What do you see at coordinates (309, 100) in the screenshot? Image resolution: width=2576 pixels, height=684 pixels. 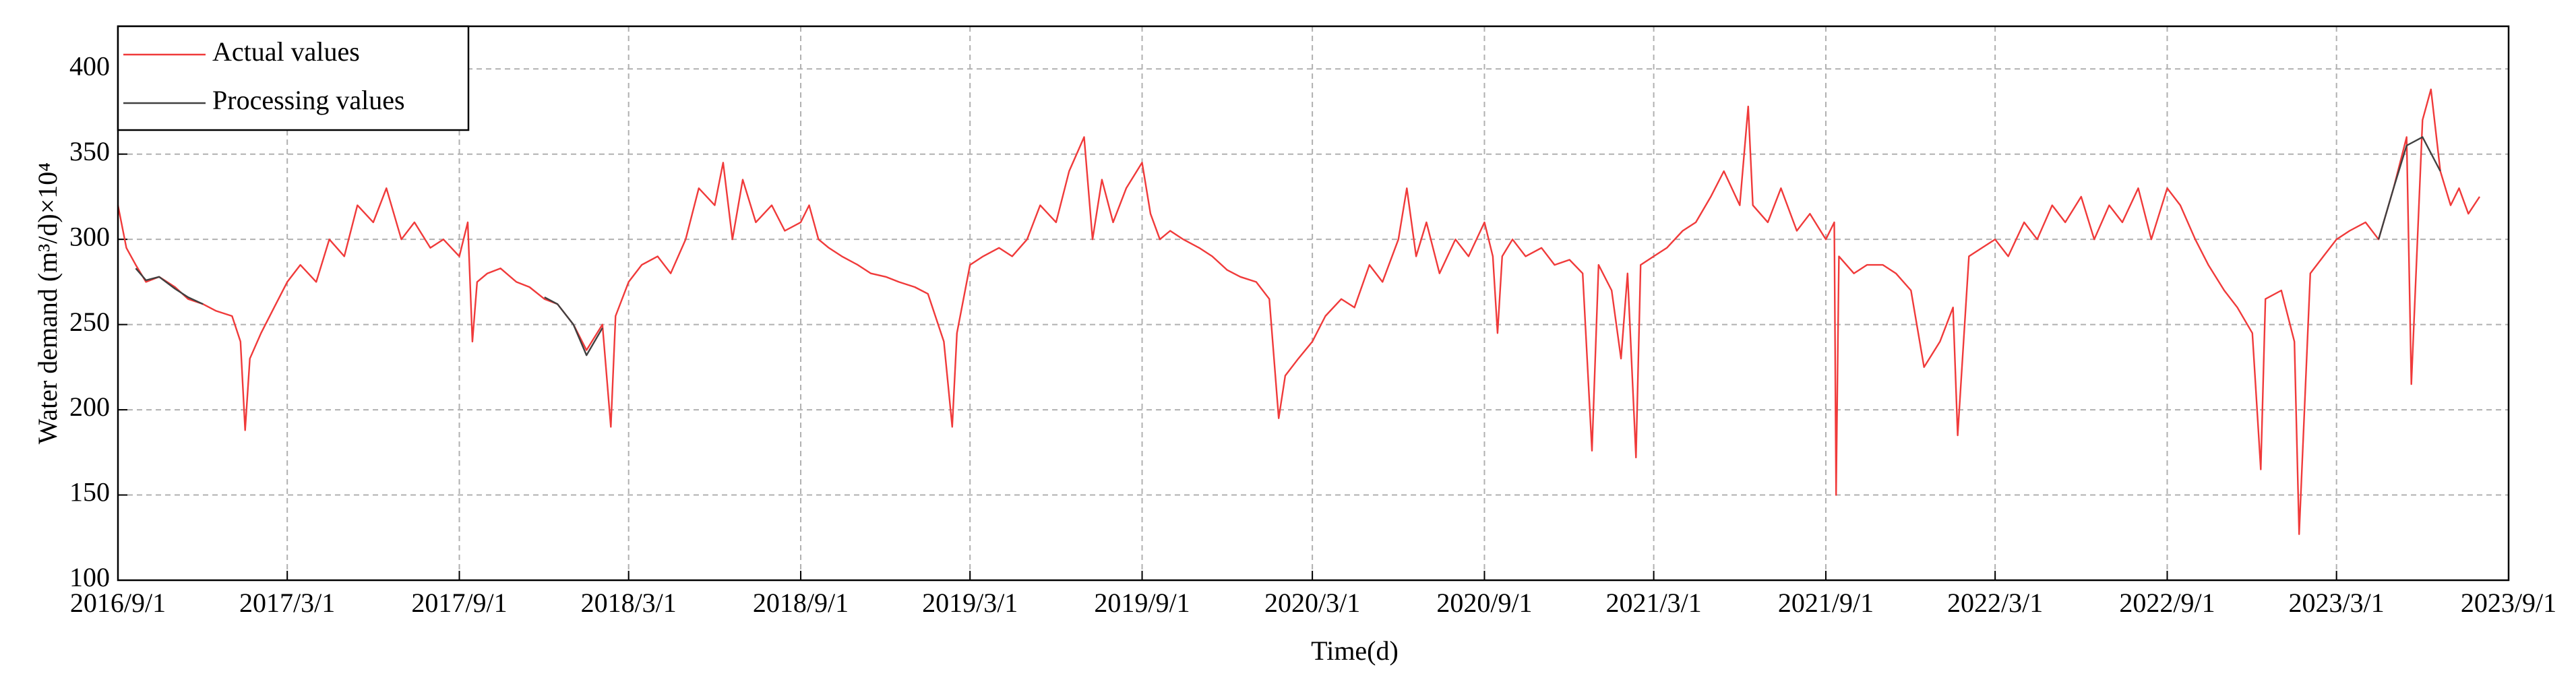 I see `legend-label: Processing values` at bounding box center [309, 100].